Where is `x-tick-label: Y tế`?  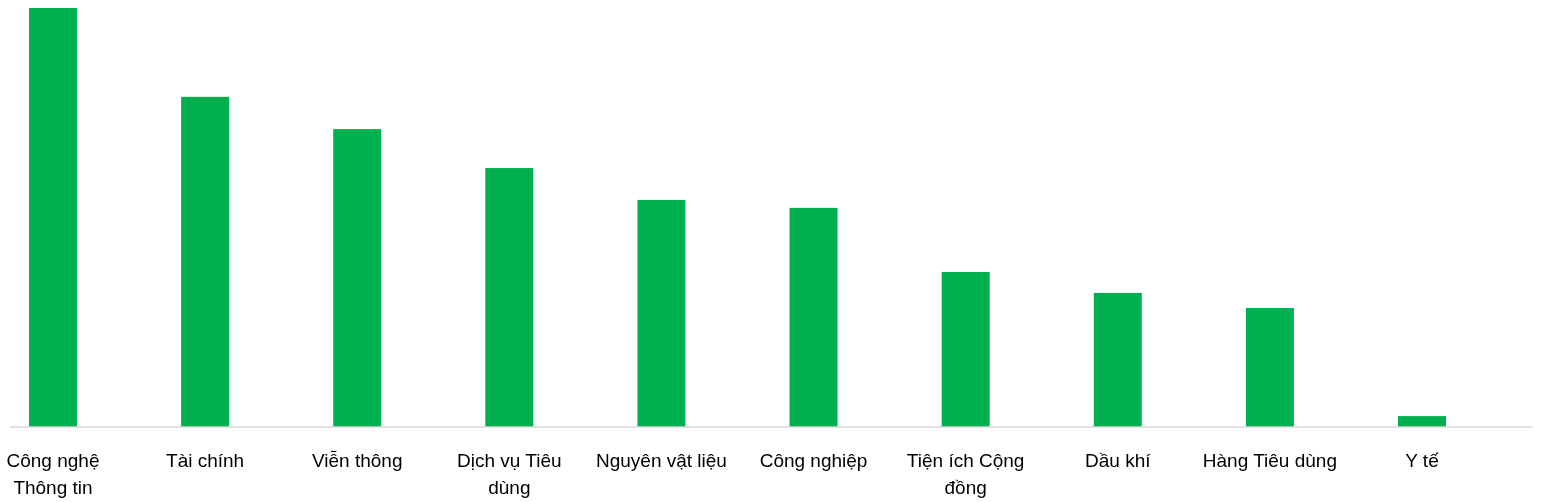 x-tick-label: Y tế is located at coordinates (1422, 460).